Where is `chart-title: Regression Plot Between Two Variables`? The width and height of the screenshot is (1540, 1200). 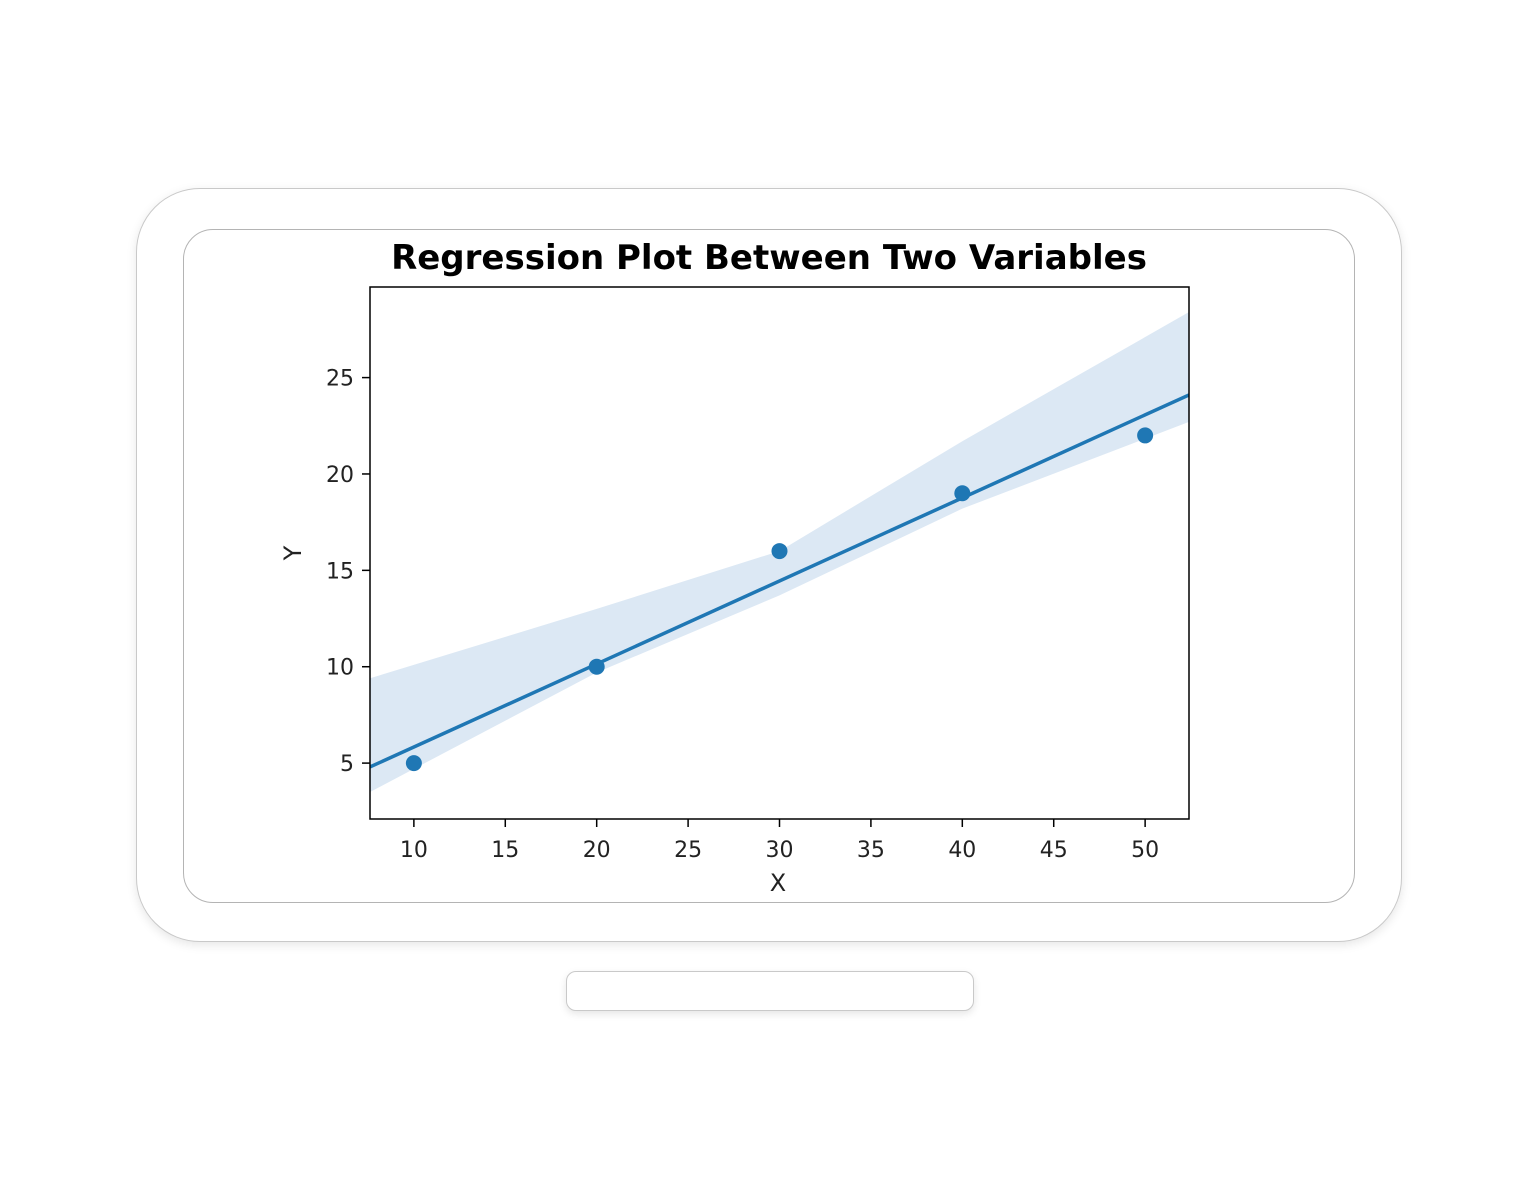 chart-title: Regression Plot Between Two Variables is located at coordinates (769, 258).